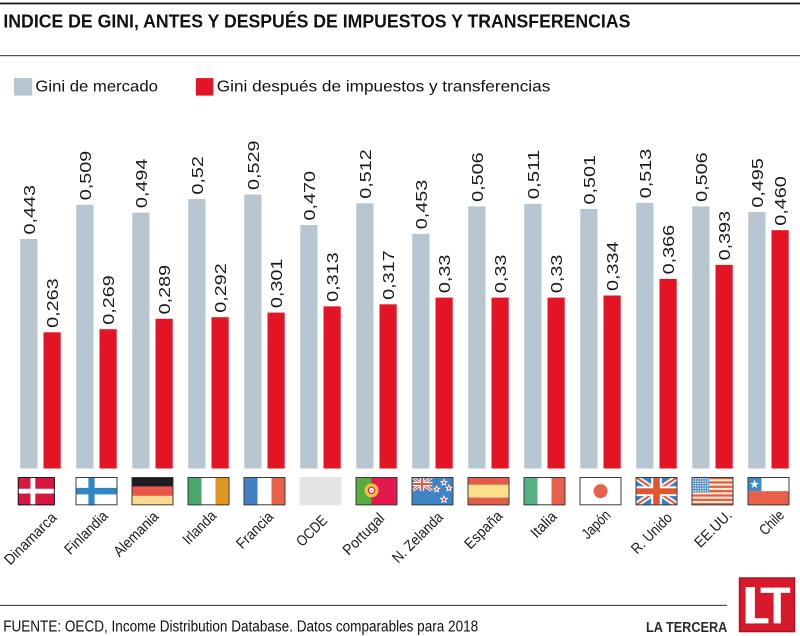  Describe the element at coordinates (646, 174) in the screenshot. I see `svg-text: 0,513` at that location.